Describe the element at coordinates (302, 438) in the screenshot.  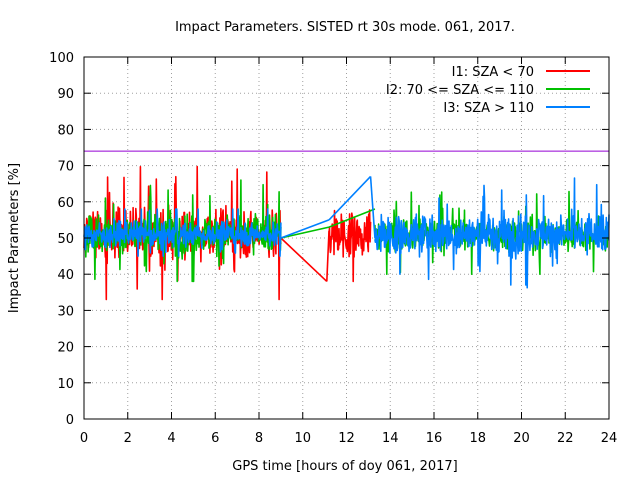
I see `x-tick-label: 10` at that location.